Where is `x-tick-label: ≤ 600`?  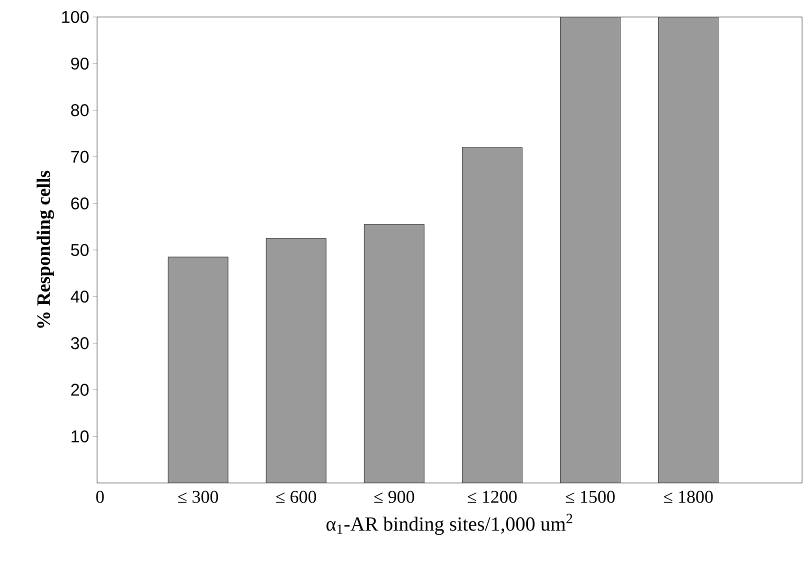
x-tick-label: ≤ 600 is located at coordinates (296, 496).